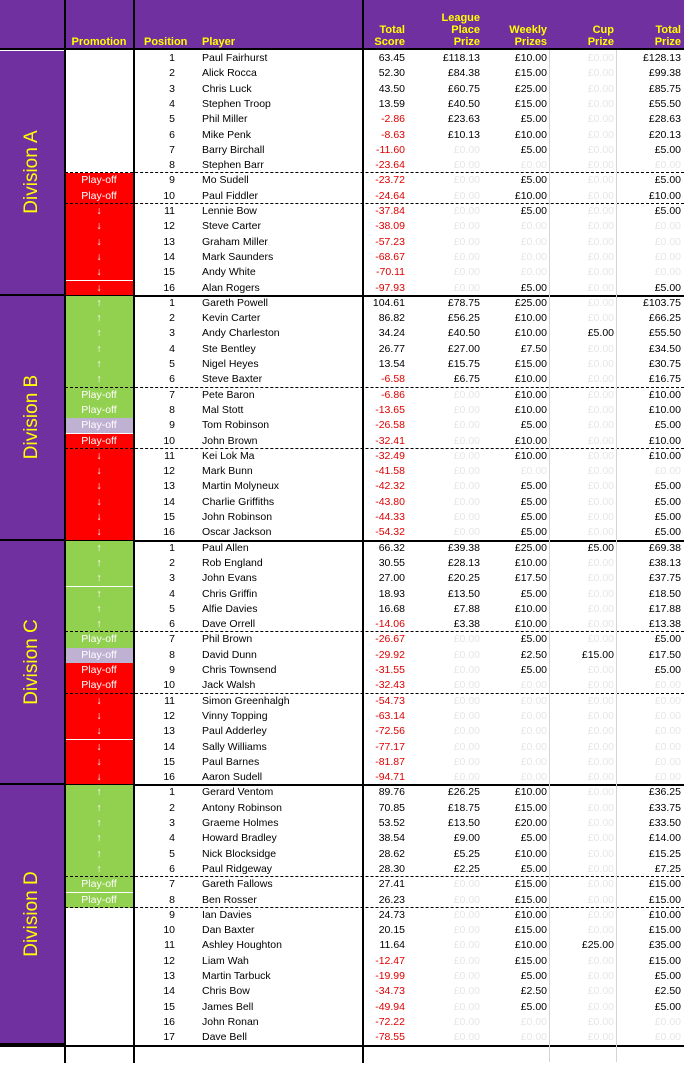 Image resolution: width=684 pixels, height=1065 pixels. Describe the element at coordinates (233, 165) in the screenshot. I see `player-cell: Stephen Barr` at that location.